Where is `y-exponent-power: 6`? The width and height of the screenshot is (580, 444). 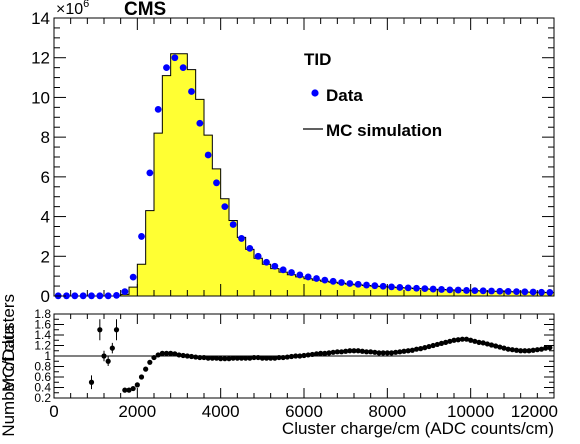 y-exponent-power: 6 is located at coordinates (86, 5).